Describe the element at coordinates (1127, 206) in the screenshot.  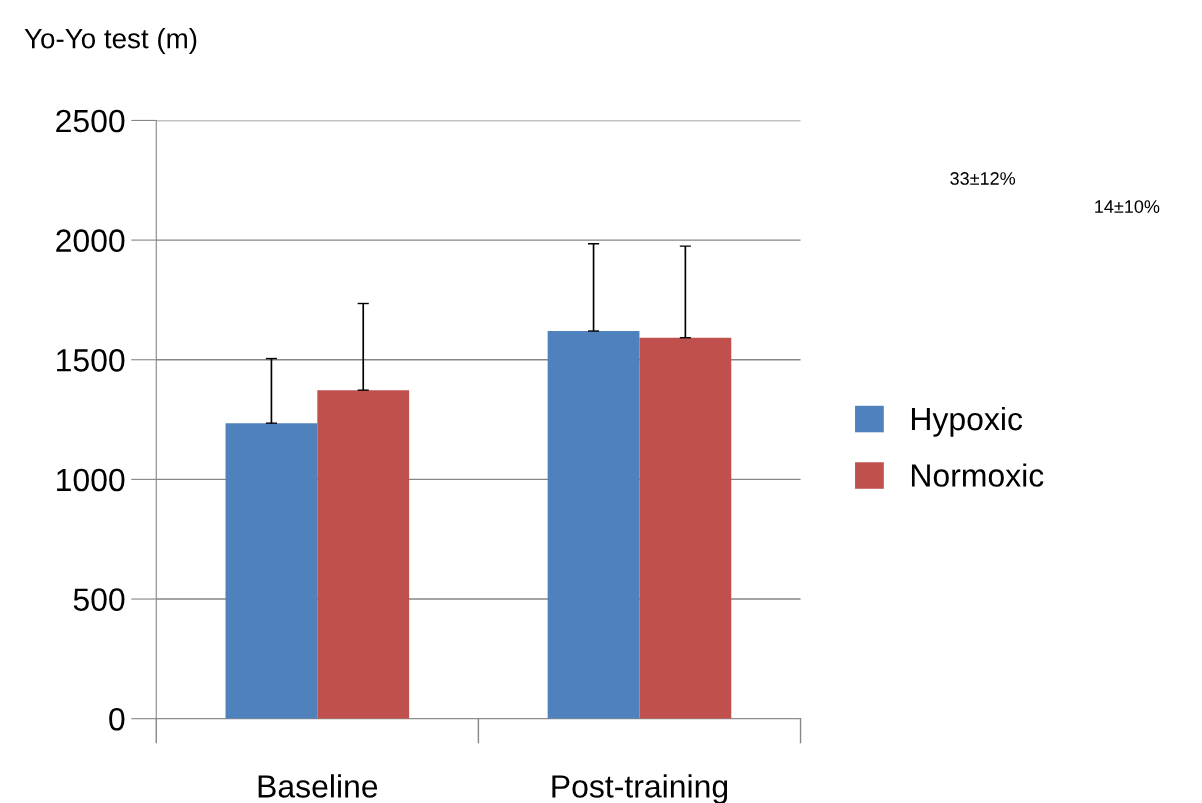
I see `text: 14±10%` at that location.